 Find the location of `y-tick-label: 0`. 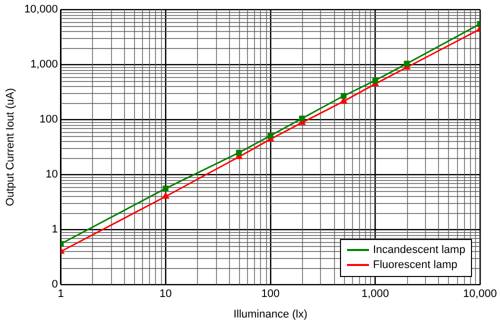

y-tick-label: 0 is located at coordinates (55, 284).